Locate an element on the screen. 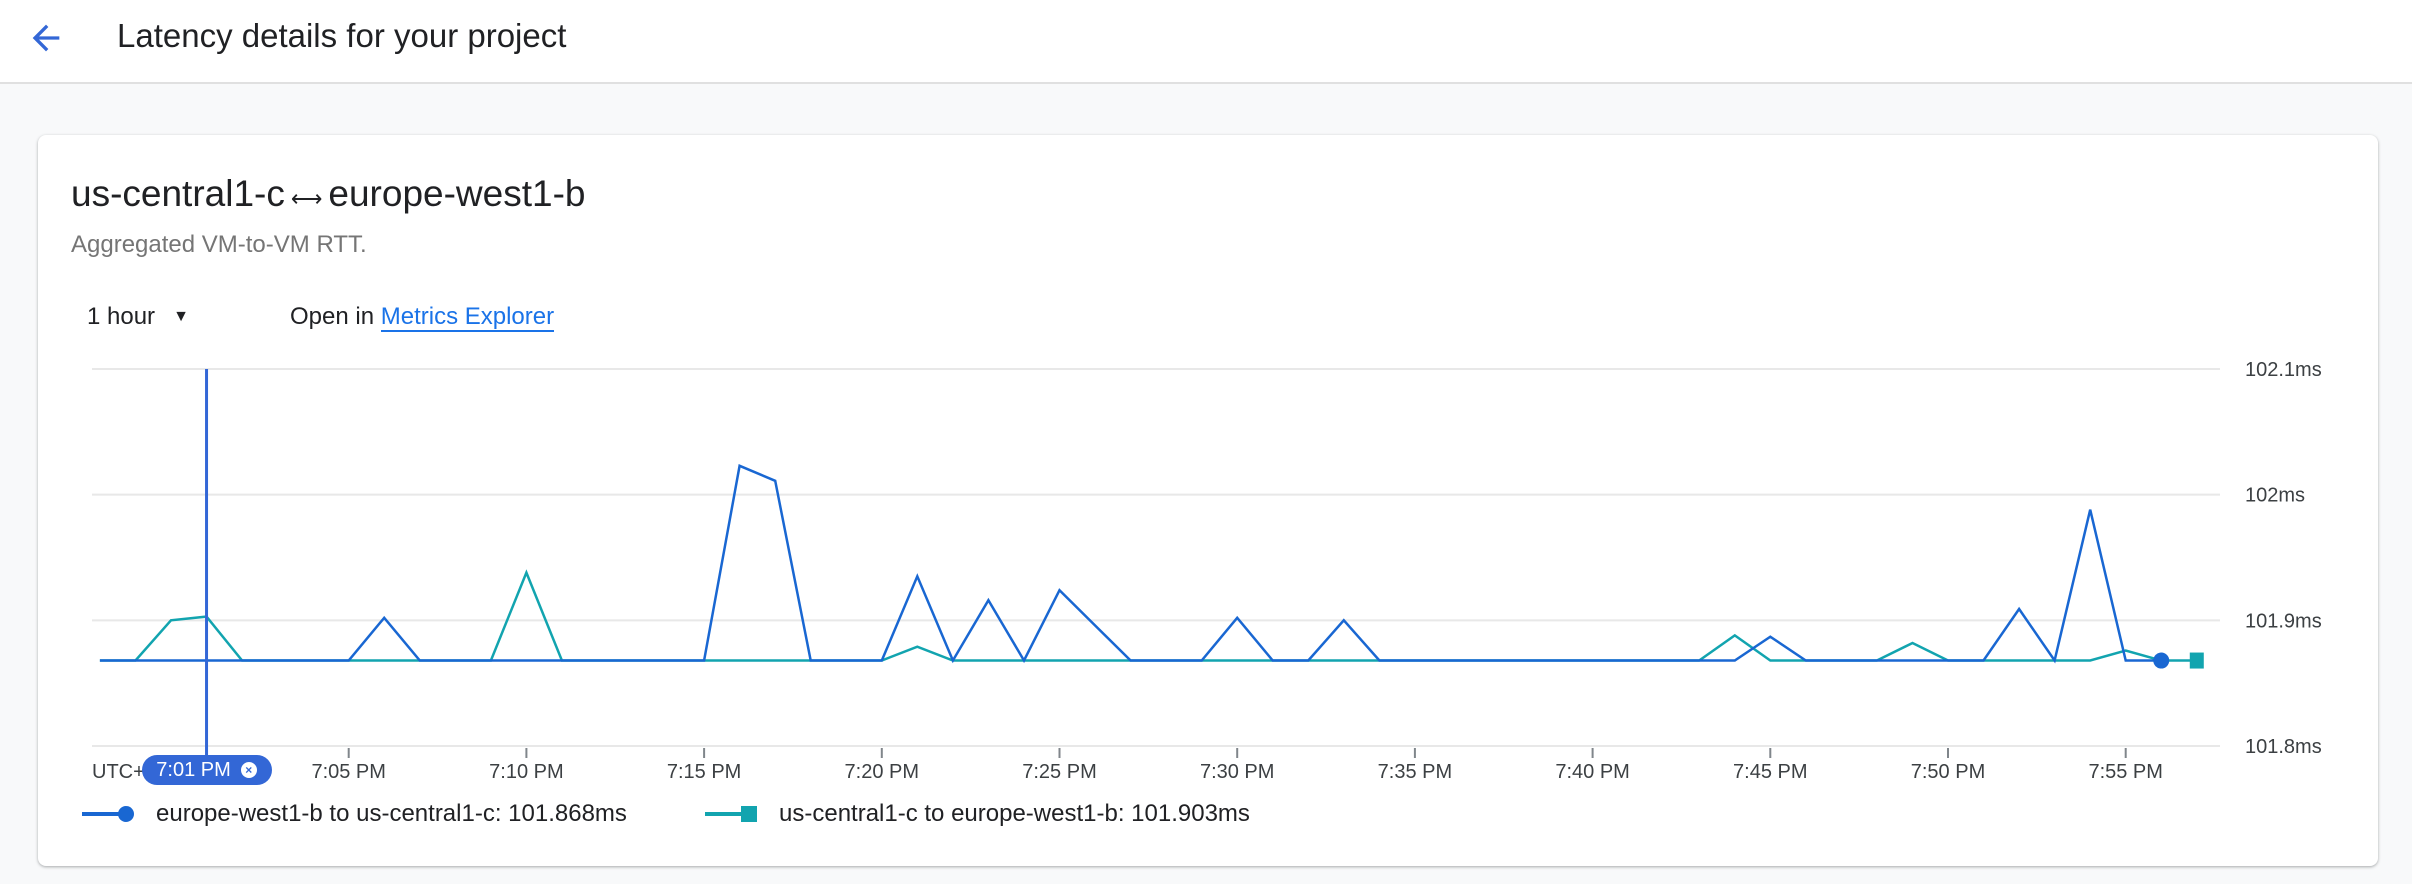  card-title: us-central1-c ⟷ europe-west1-b is located at coordinates (328, 194).